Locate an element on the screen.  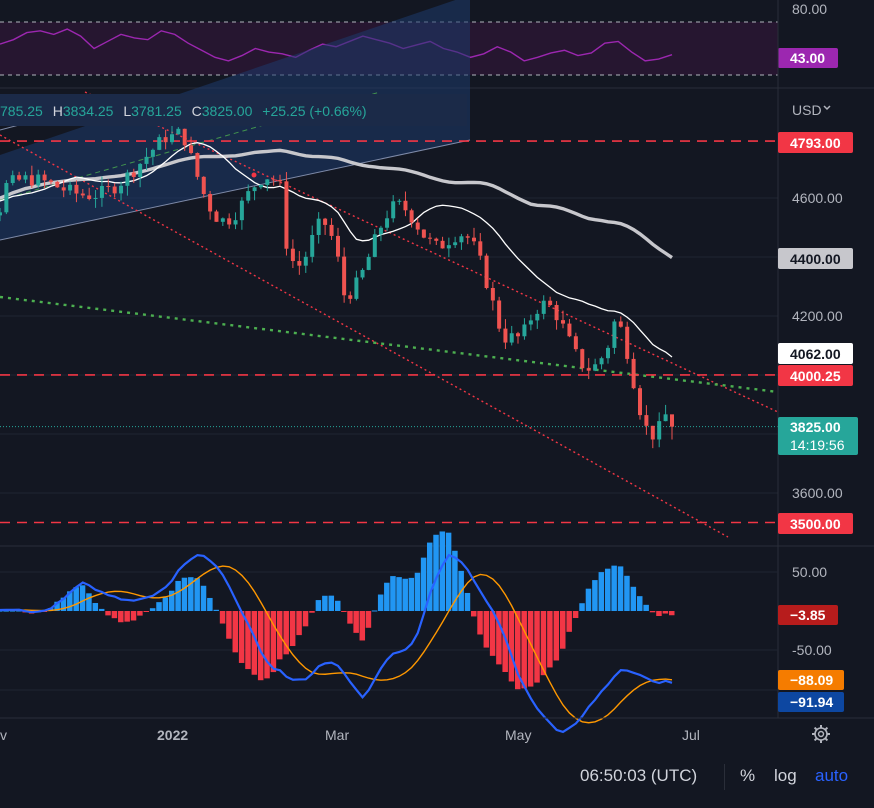
rsi-upper-label: 80.00 is located at coordinates (809, 9).